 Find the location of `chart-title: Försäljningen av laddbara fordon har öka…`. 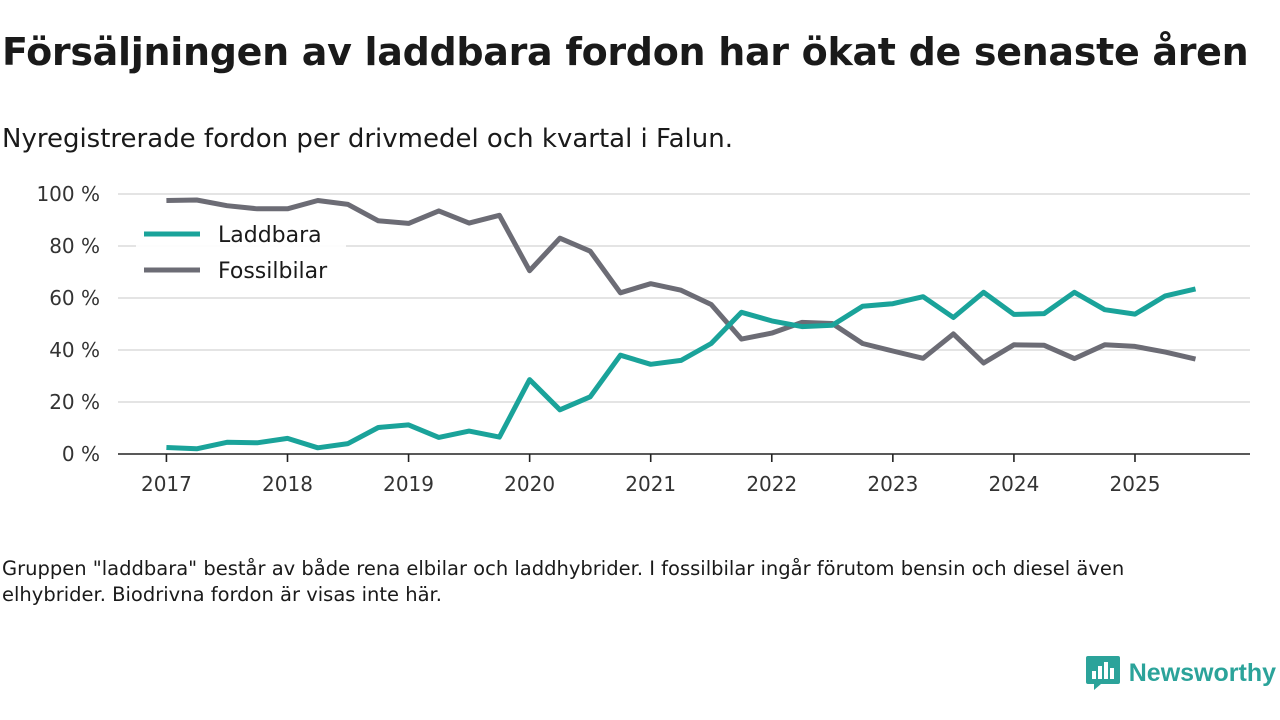

chart-title: Försäljningen av laddbara fordon har öka… is located at coordinates (625, 52).